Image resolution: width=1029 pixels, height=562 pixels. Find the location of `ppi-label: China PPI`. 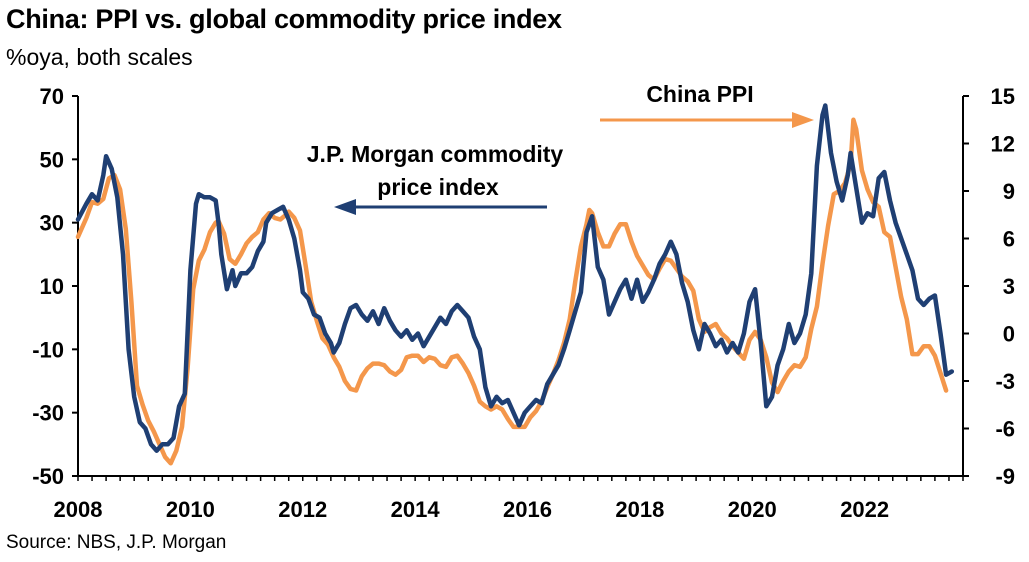

ppi-label: China PPI is located at coordinates (699, 94).